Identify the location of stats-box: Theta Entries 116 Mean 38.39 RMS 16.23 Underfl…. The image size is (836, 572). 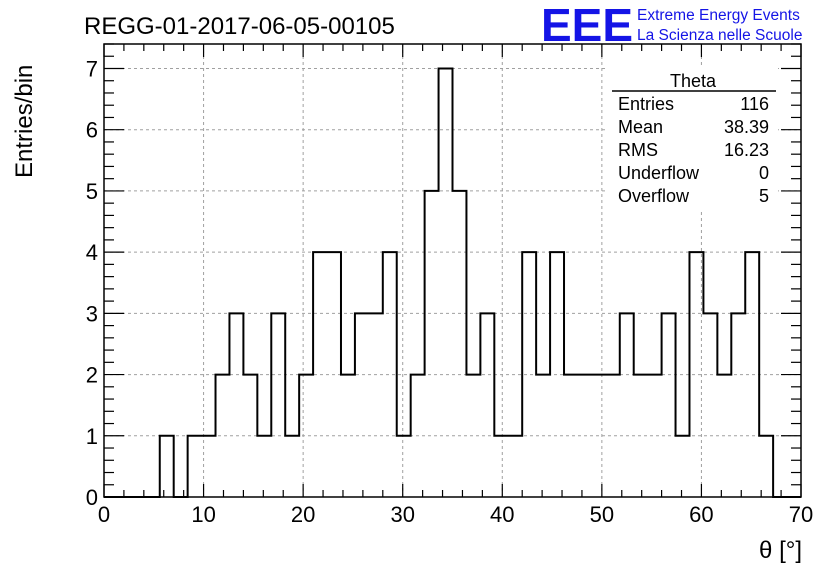
(693, 138).